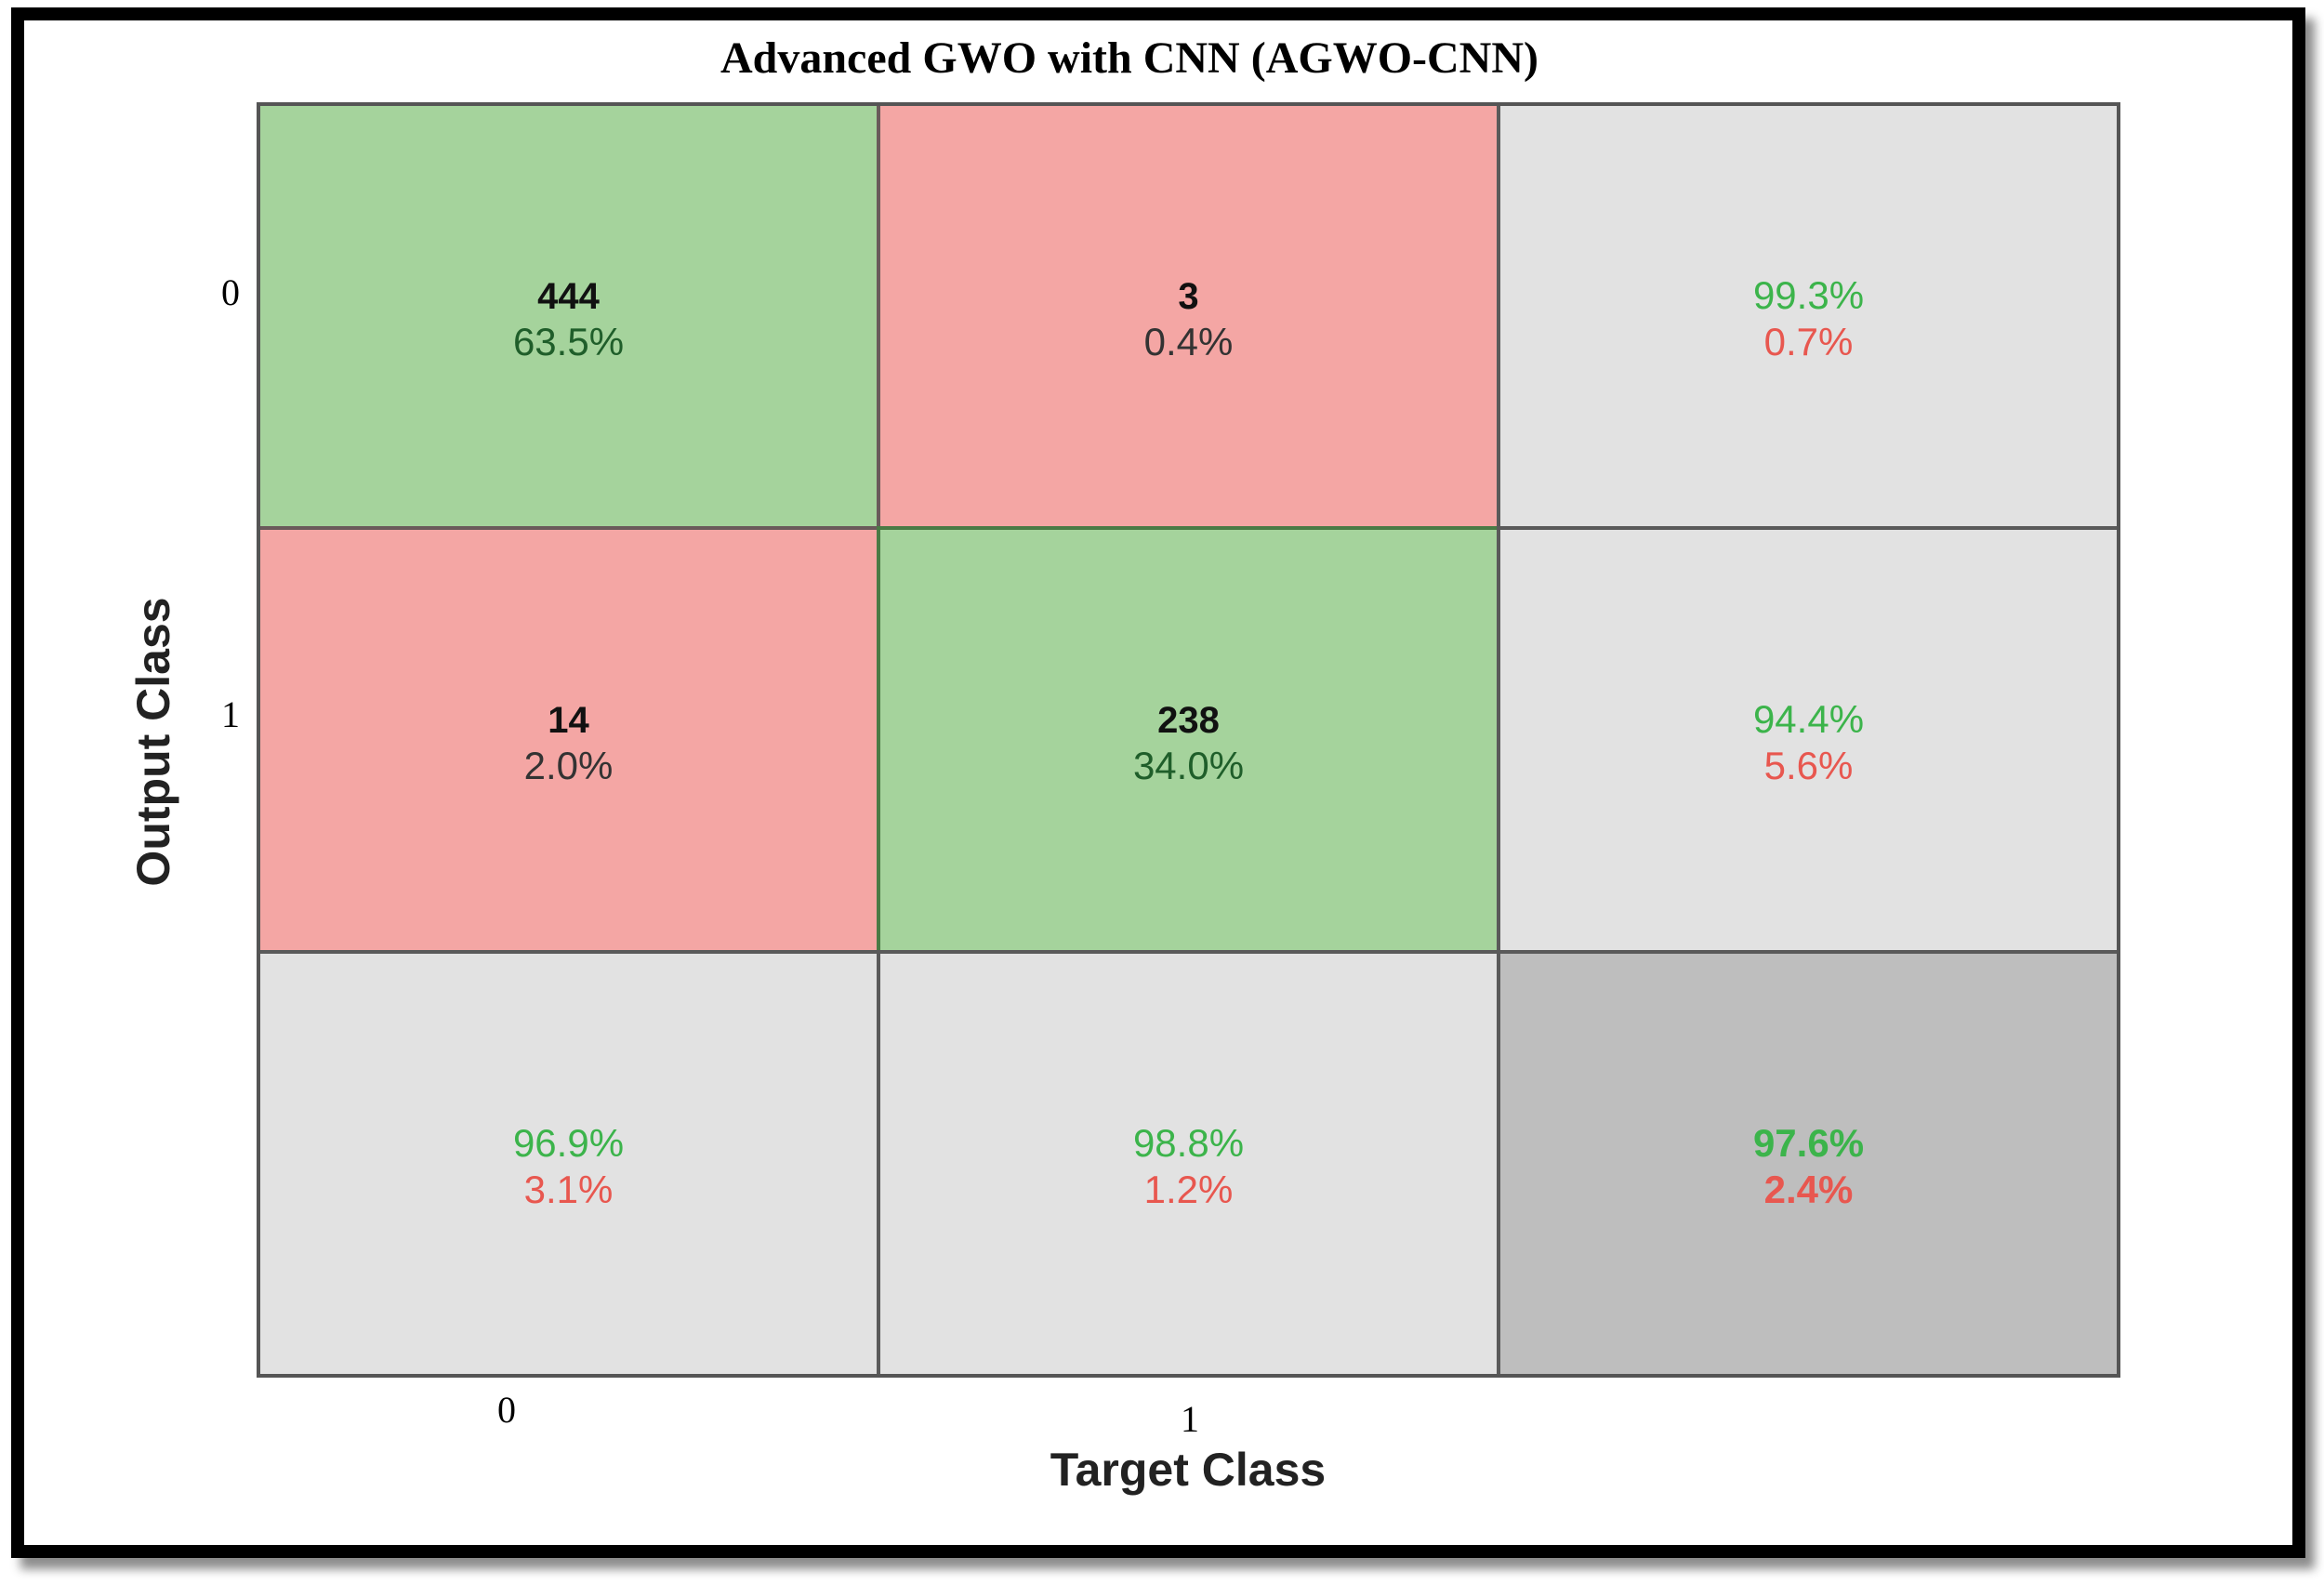  What do you see at coordinates (1189, 1189) in the screenshot?
I see `cell-bad-rate: 1.2%` at bounding box center [1189, 1189].